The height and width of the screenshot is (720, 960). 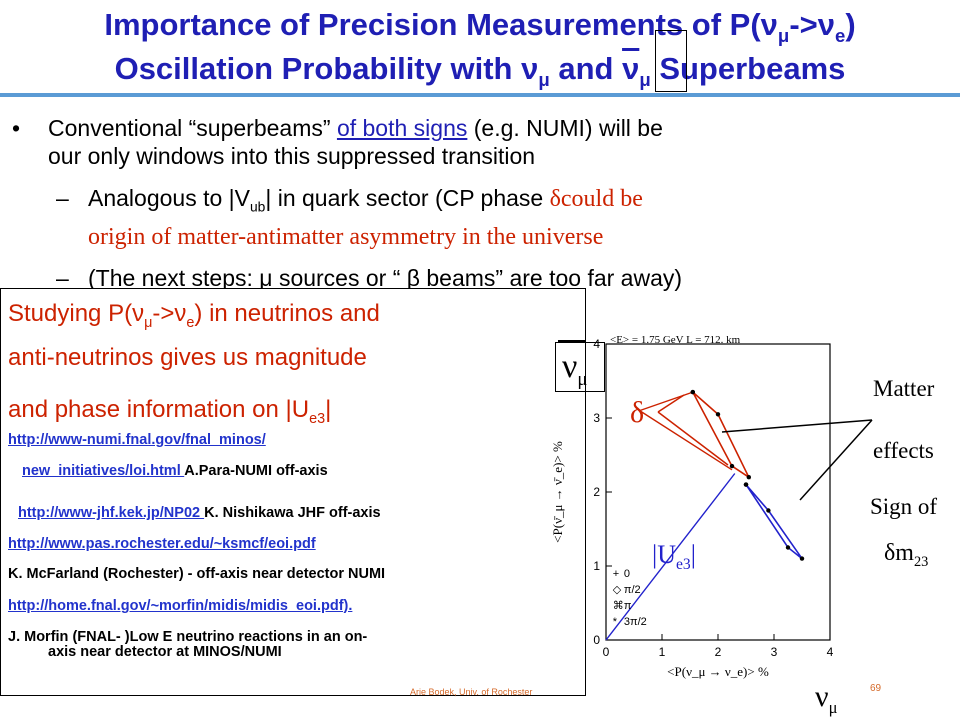 What do you see at coordinates (616, 574) in the screenshot?
I see `legend-marker: +` at bounding box center [616, 574].